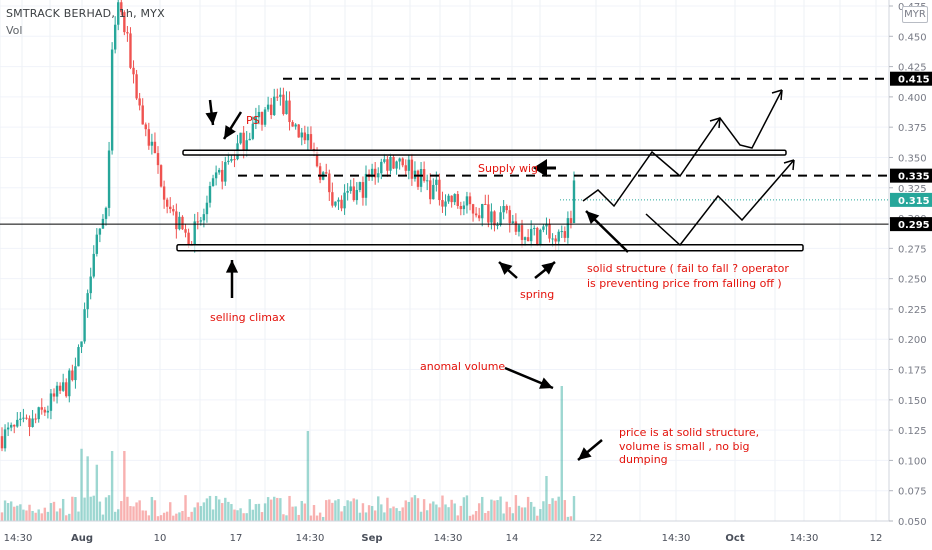 This screenshot has width=932, height=550. Describe the element at coordinates (593, 218) in the screenshot. I see `solid-structure-arrow-head` at that location.